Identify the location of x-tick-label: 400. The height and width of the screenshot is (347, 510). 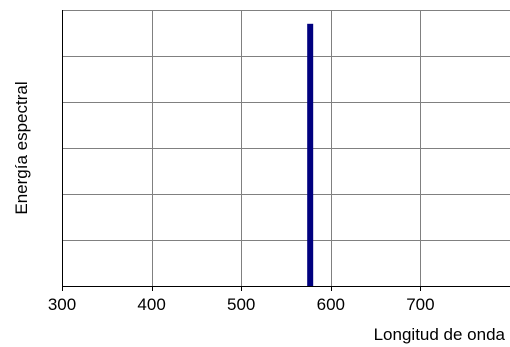
(151, 304).